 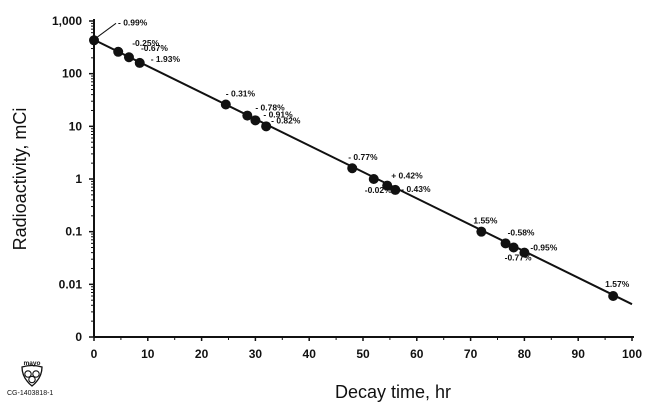 I want to click on percent-deviation-label: - 0.43%, so click(x=416, y=189).